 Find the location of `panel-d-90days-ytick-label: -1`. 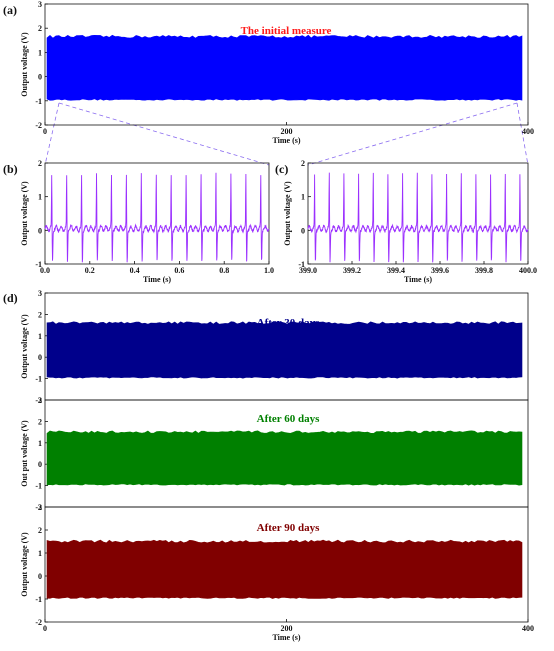

panel-d-90days-ytick-label: -1 is located at coordinates (38, 599).